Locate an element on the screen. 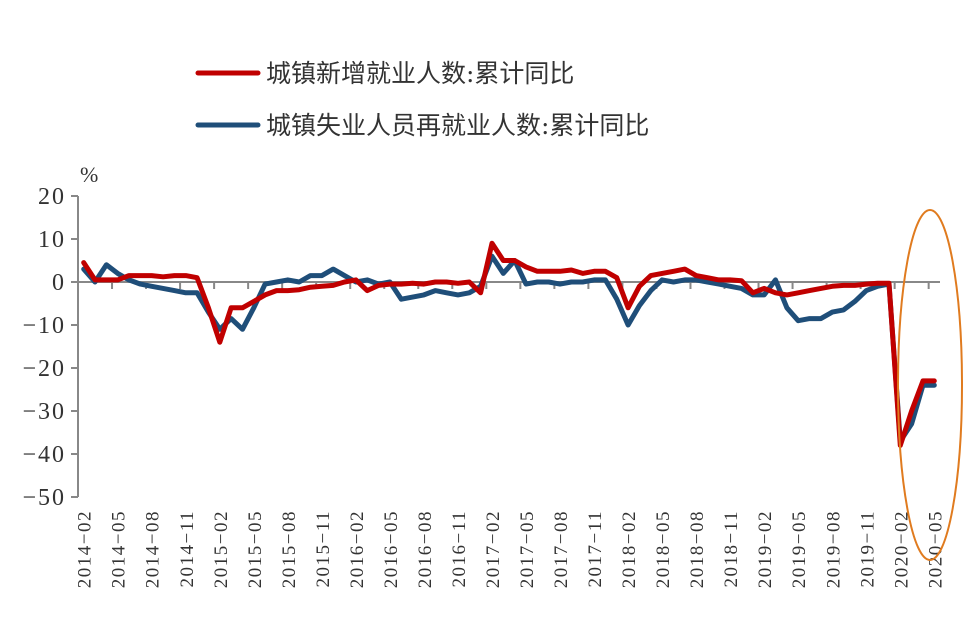  x-tick-label: 2017−08 is located at coordinates (561, 549).